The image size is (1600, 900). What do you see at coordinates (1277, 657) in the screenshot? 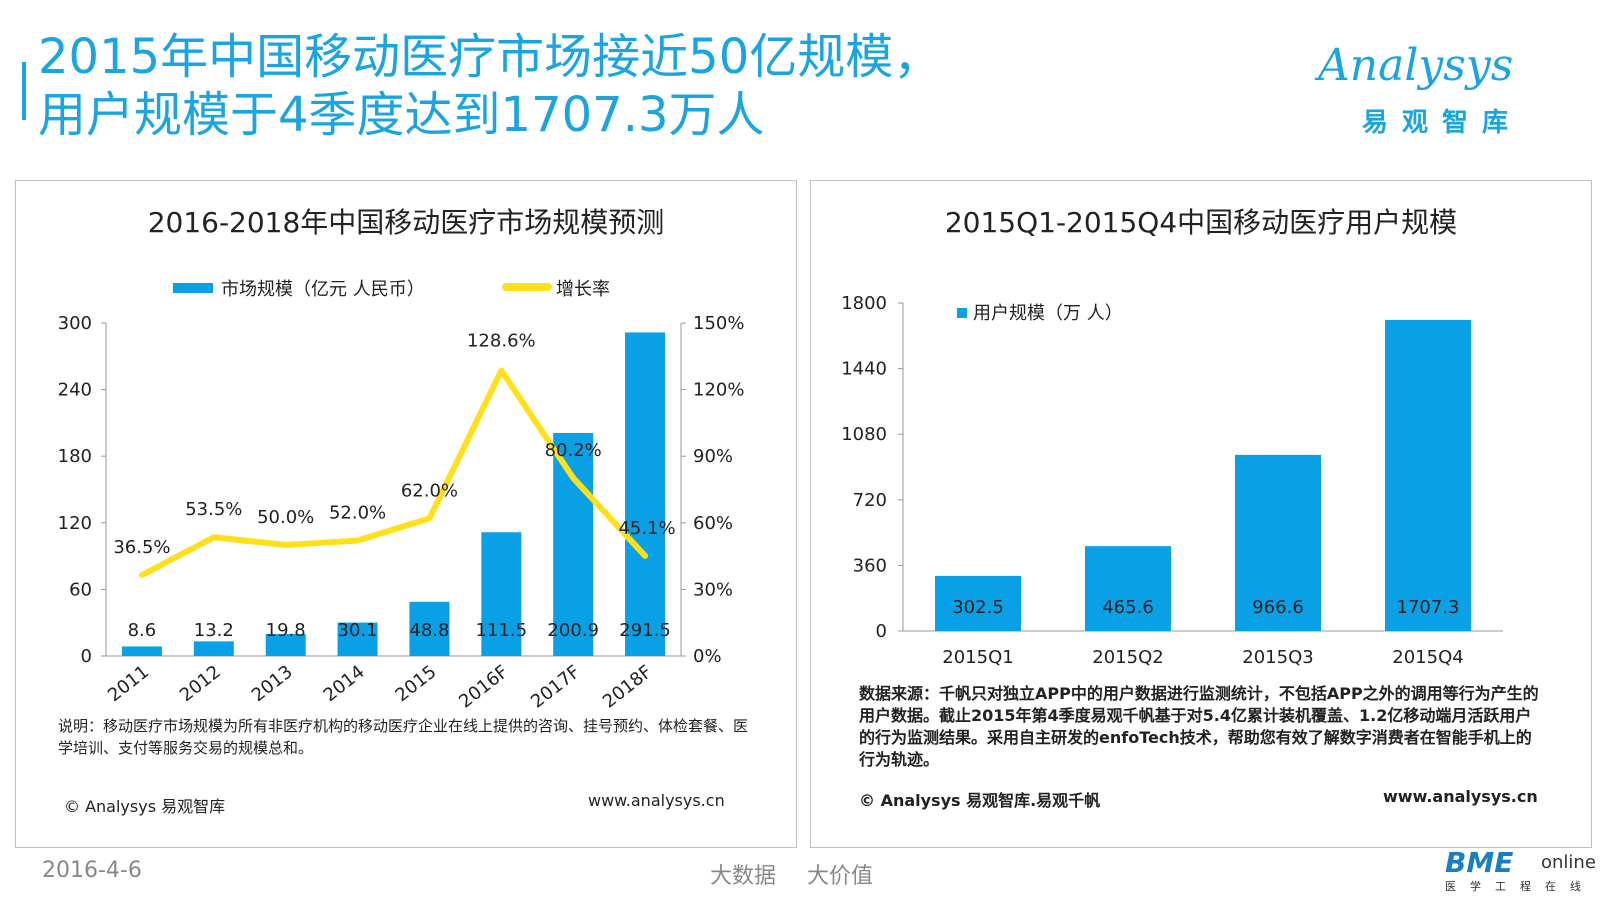
I see `x-tick-label: 2015Q3` at bounding box center [1277, 657].